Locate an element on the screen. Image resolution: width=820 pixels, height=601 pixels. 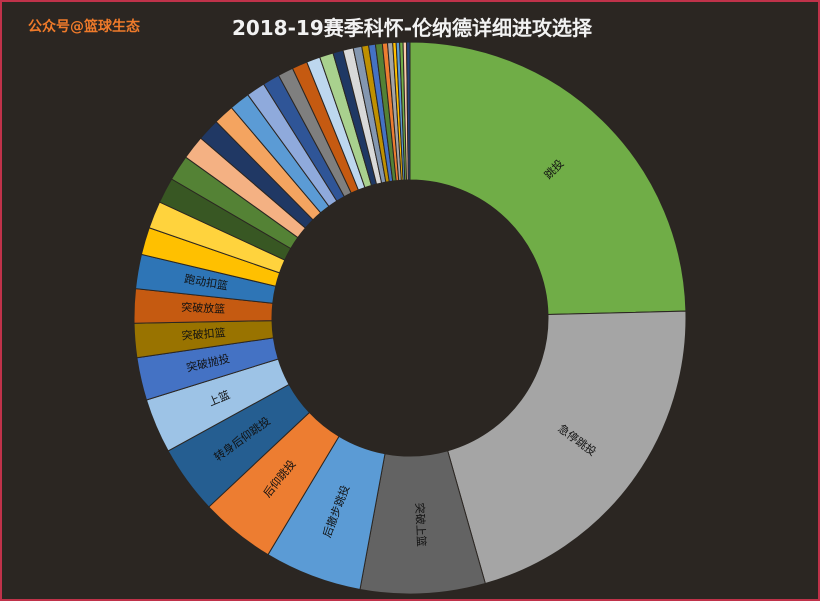
slice-label-9: 突破扣篮 is located at coordinates (203, 334).